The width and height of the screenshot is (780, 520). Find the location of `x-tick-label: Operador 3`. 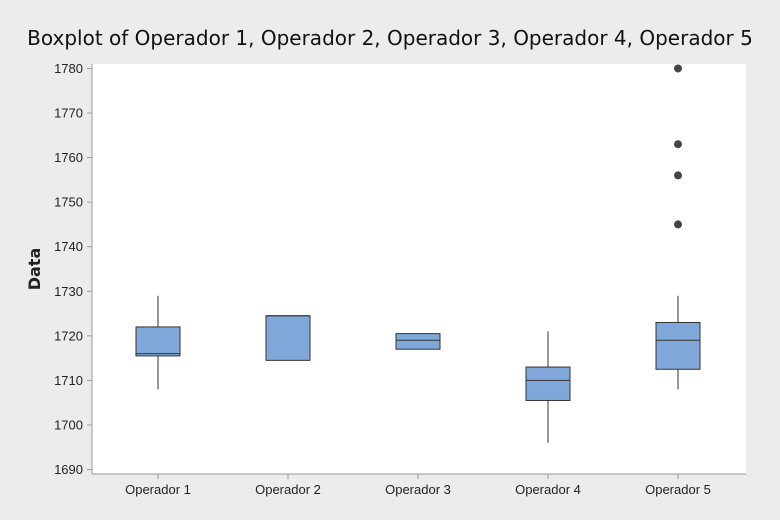

x-tick-label: Operador 3 is located at coordinates (418, 489).